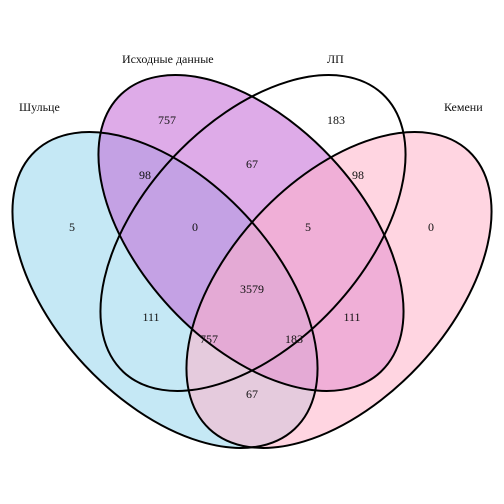 The width and height of the screenshot is (504, 504). I want to click on count-shultse-source-kemeni: 183, so click(294, 339).